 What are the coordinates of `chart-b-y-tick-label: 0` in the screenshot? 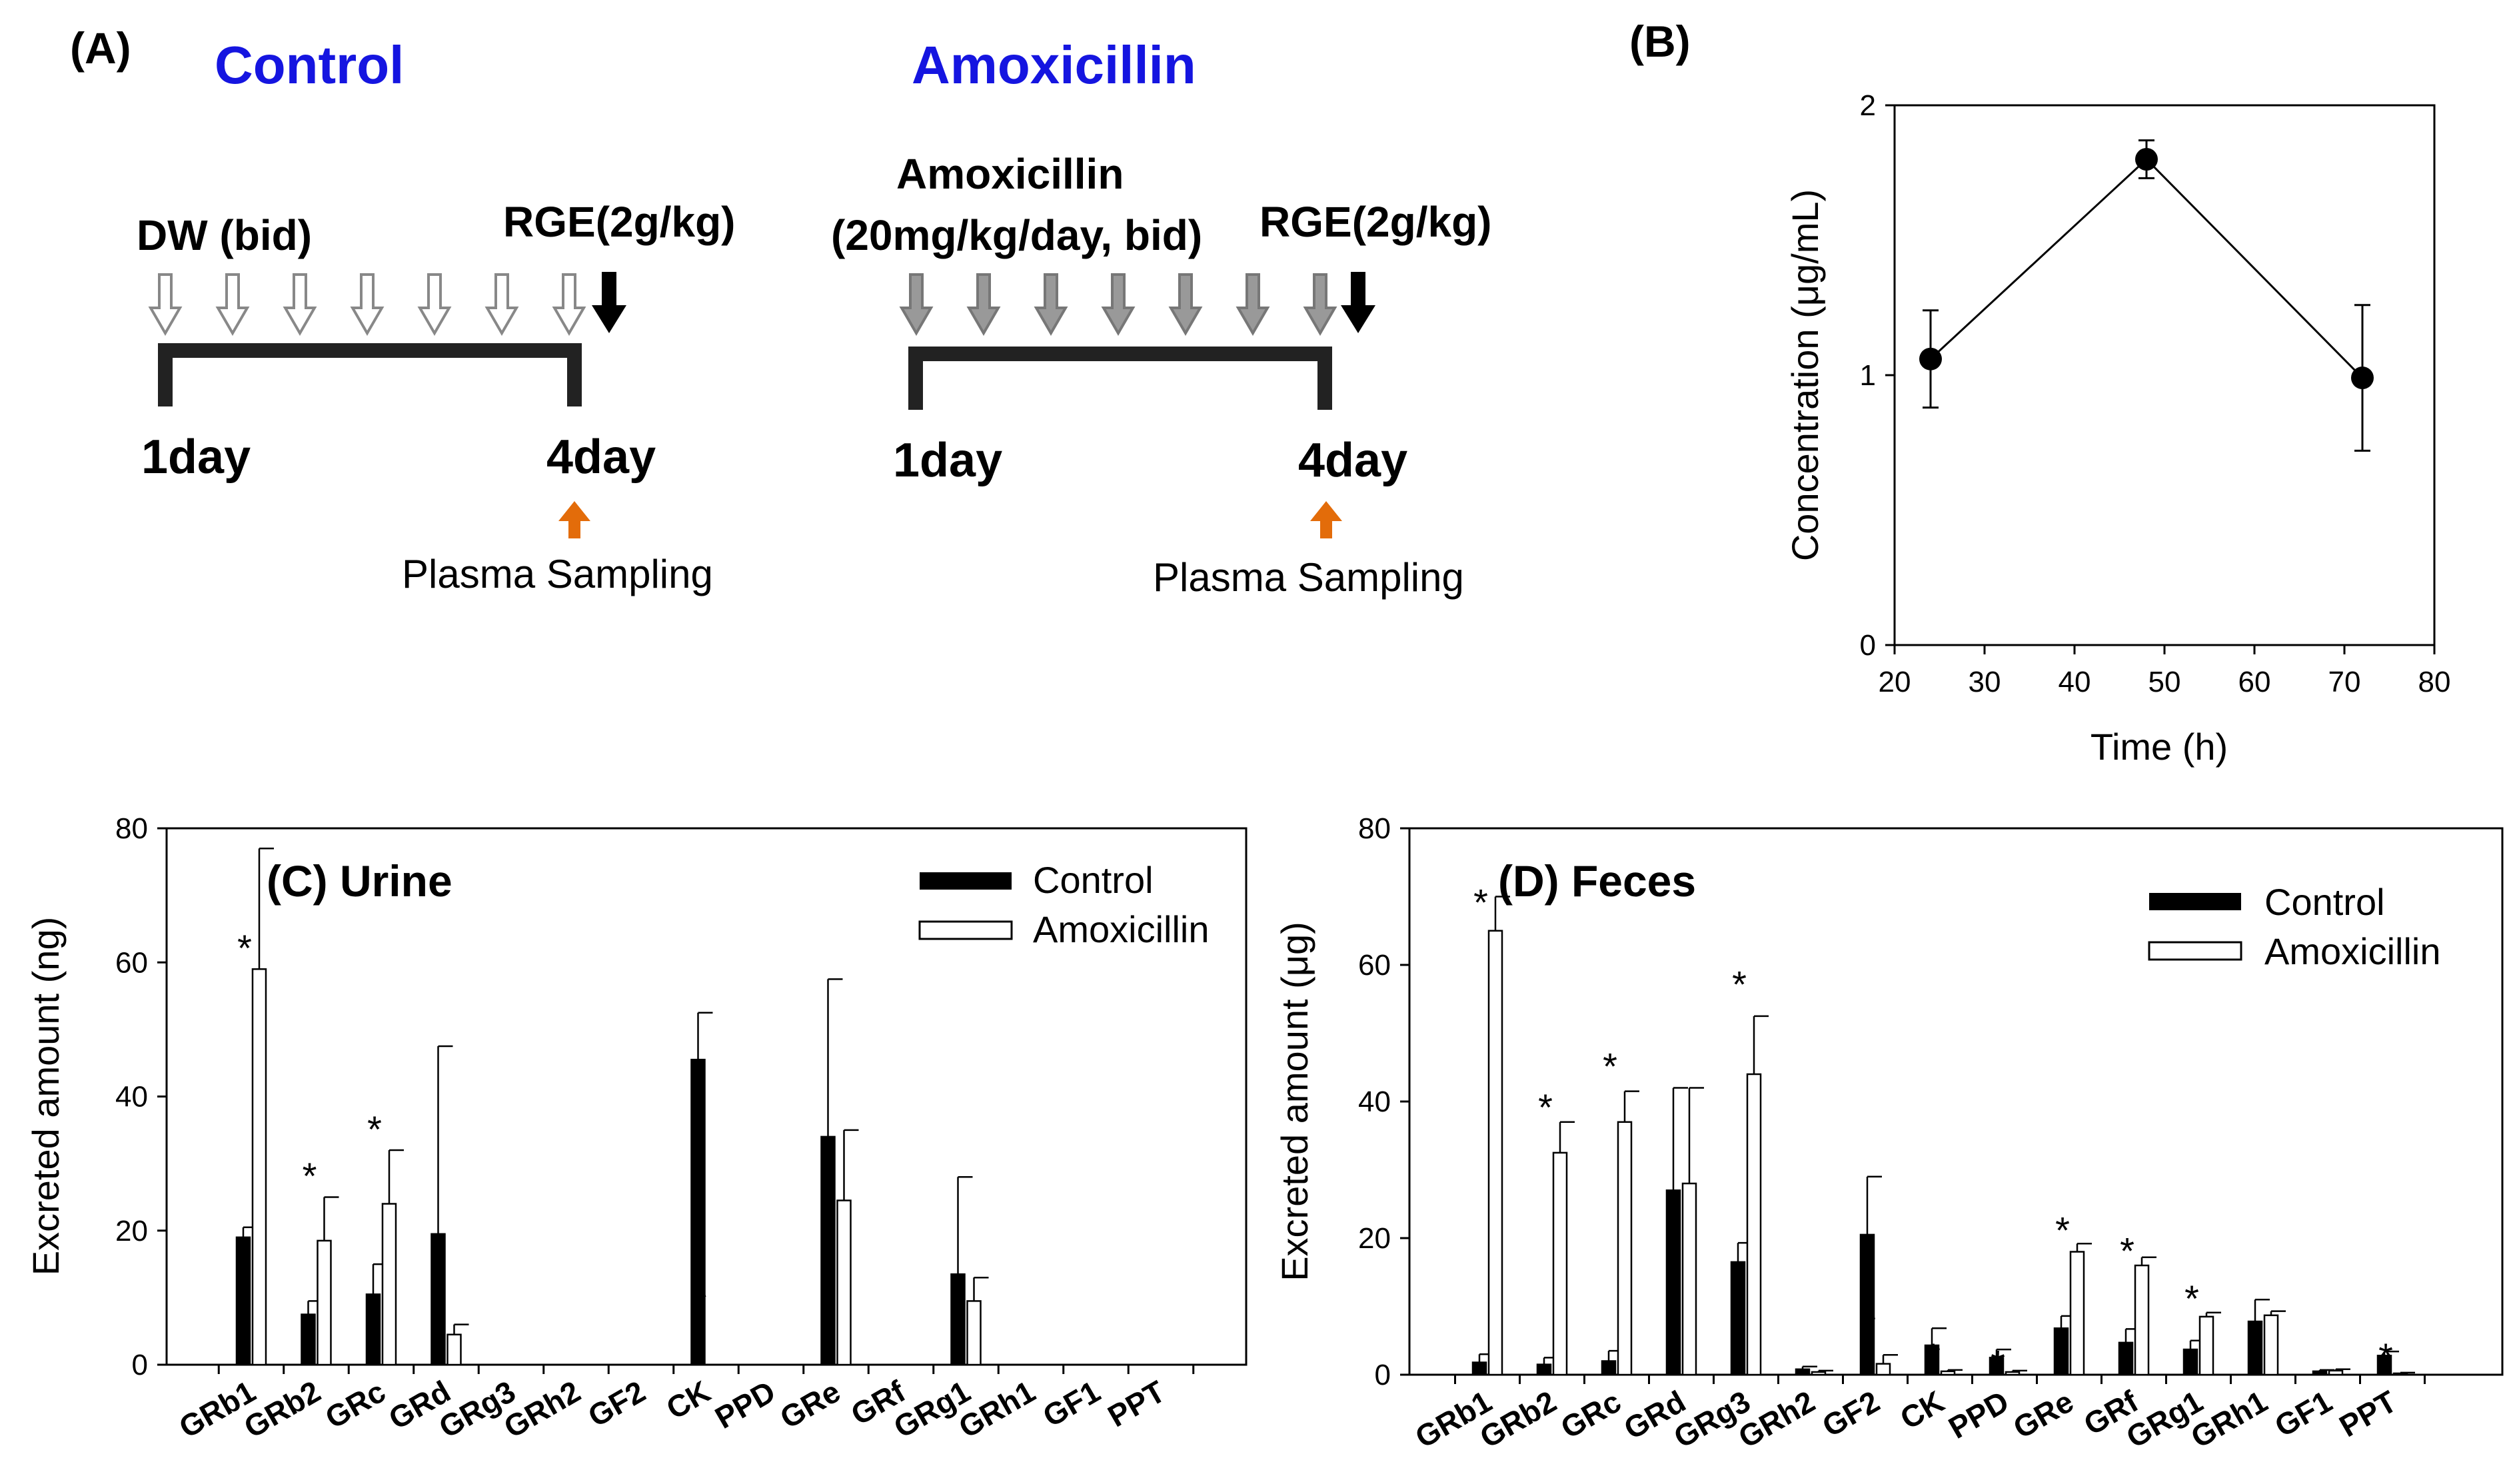 It's located at (1868, 645).